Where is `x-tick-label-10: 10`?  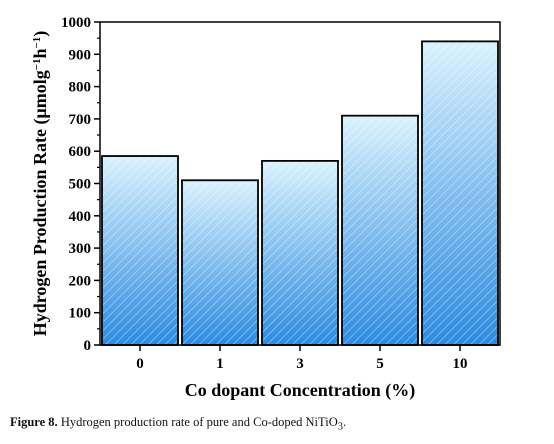
x-tick-label-10: 10 is located at coordinates (460, 364).